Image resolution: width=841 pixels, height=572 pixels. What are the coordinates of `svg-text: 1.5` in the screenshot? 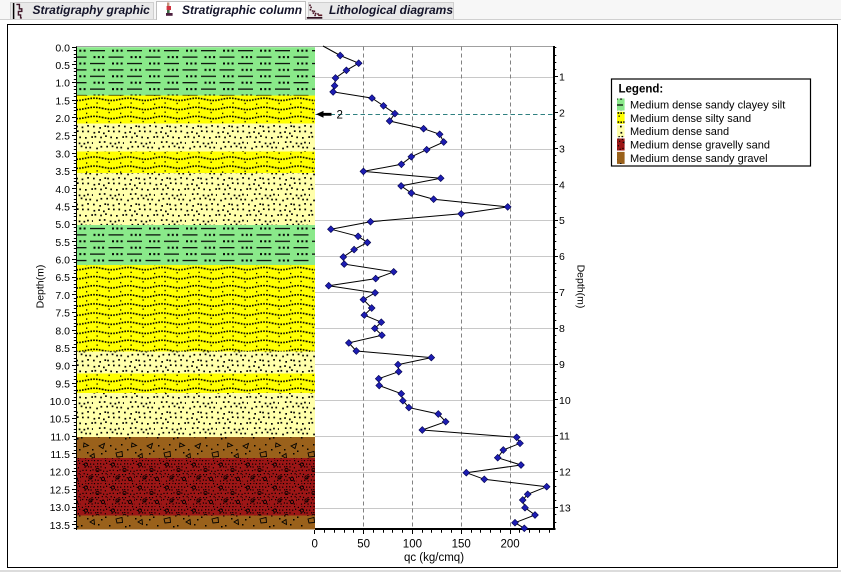 It's located at (62, 101).